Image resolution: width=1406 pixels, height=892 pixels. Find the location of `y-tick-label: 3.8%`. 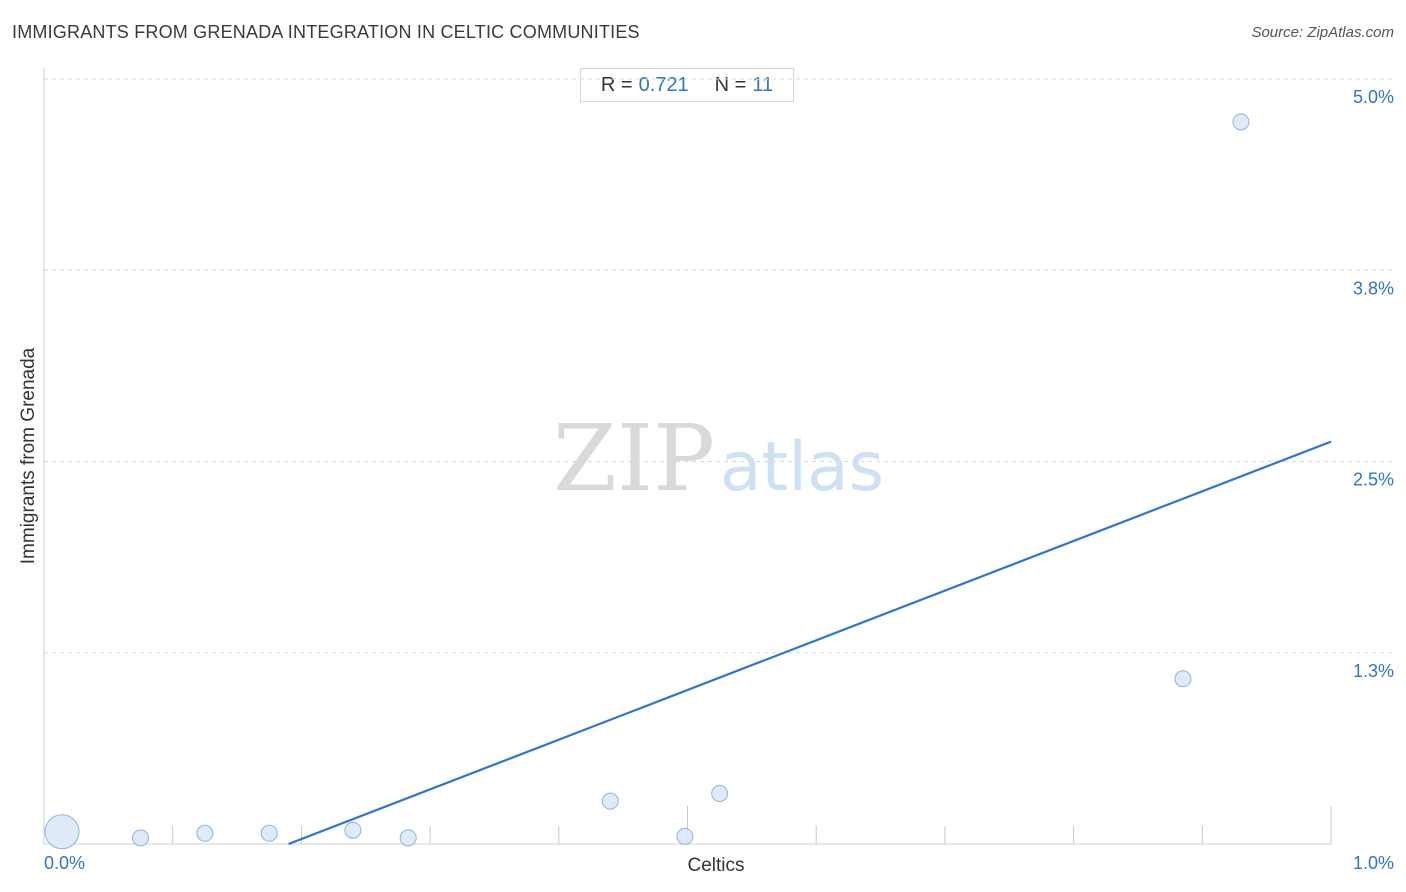

y-tick-label: 3.8% is located at coordinates (1373, 288).